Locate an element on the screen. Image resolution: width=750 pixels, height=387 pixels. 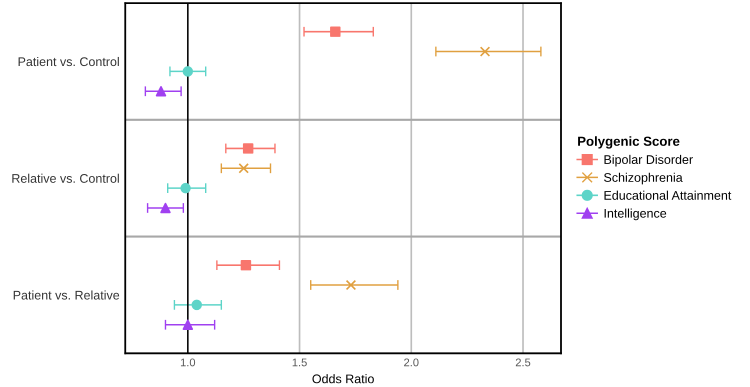
x-tick-label: 2.5 is located at coordinates (523, 362).